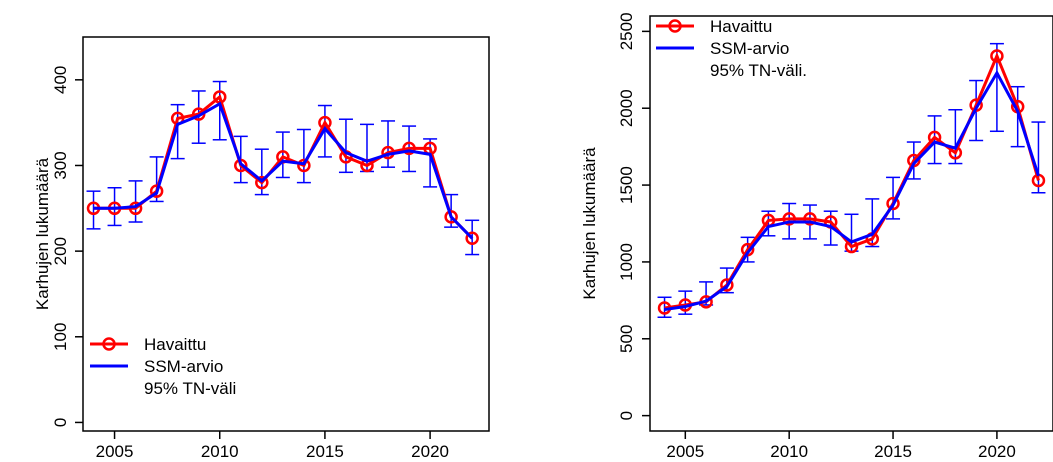 The width and height of the screenshot is (1053, 462). I want to click on plot-area, so click(283, 168).